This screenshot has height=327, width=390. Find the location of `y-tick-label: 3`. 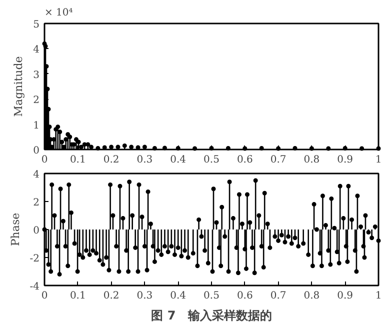

y-tick-label: 3 is located at coordinates (36, 75).